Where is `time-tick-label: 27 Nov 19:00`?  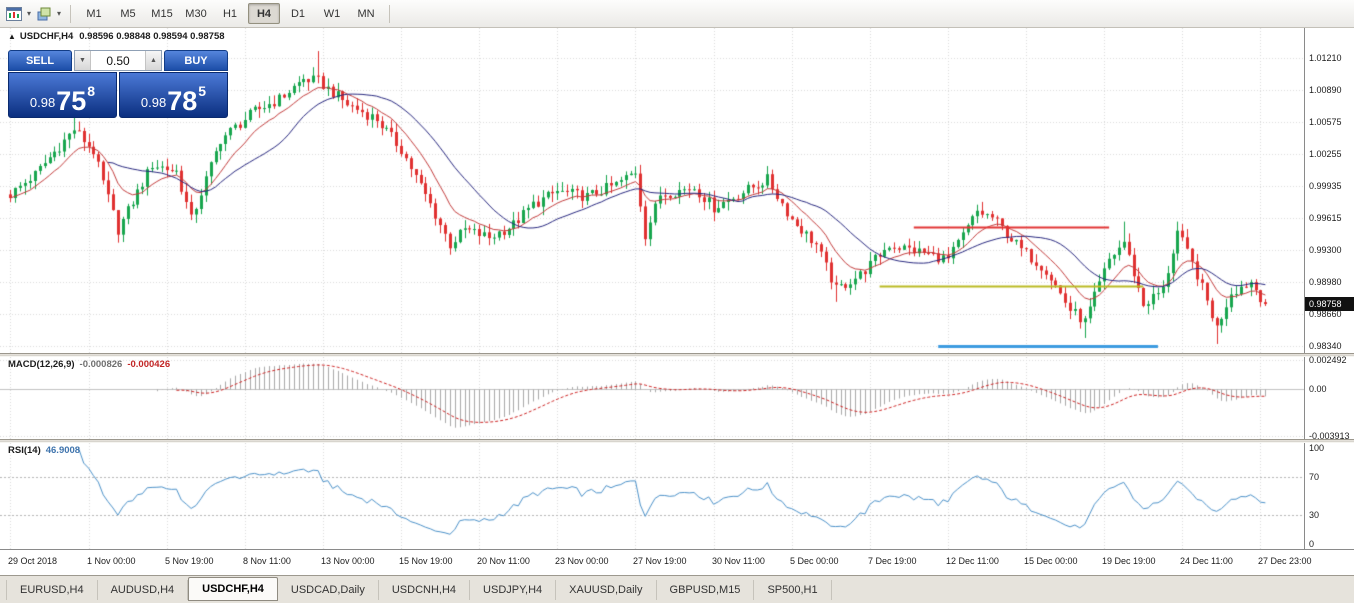 time-tick-label: 27 Nov 19:00 is located at coordinates (660, 561).